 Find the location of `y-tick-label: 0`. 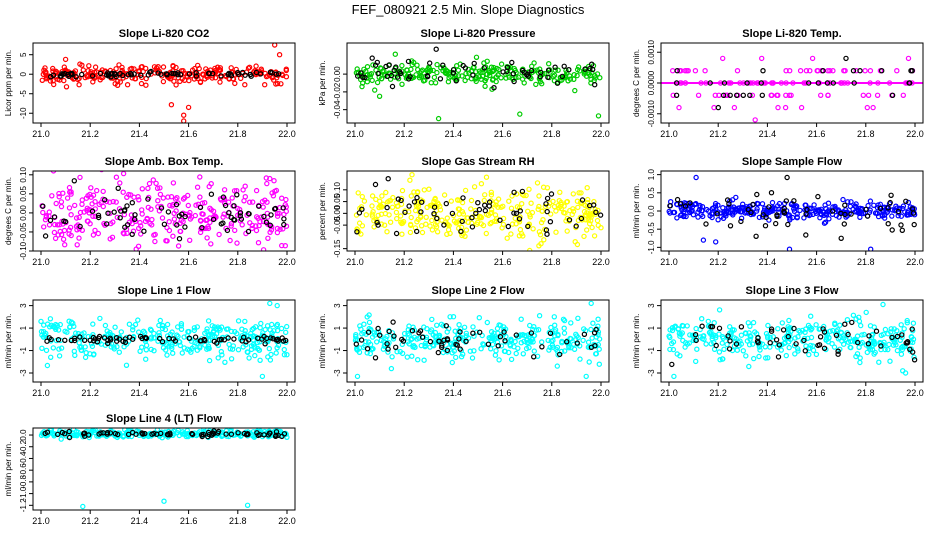

y-tick-label: 0 is located at coordinates (23, 73).